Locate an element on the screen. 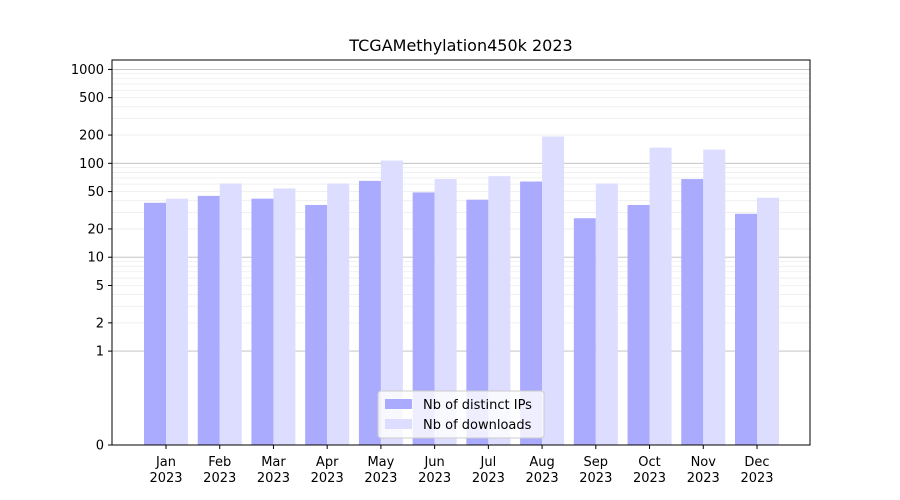 Image resolution: width=900 pixels, height=500 pixels. y-tick-label: 20 is located at coordinates (95, 229).